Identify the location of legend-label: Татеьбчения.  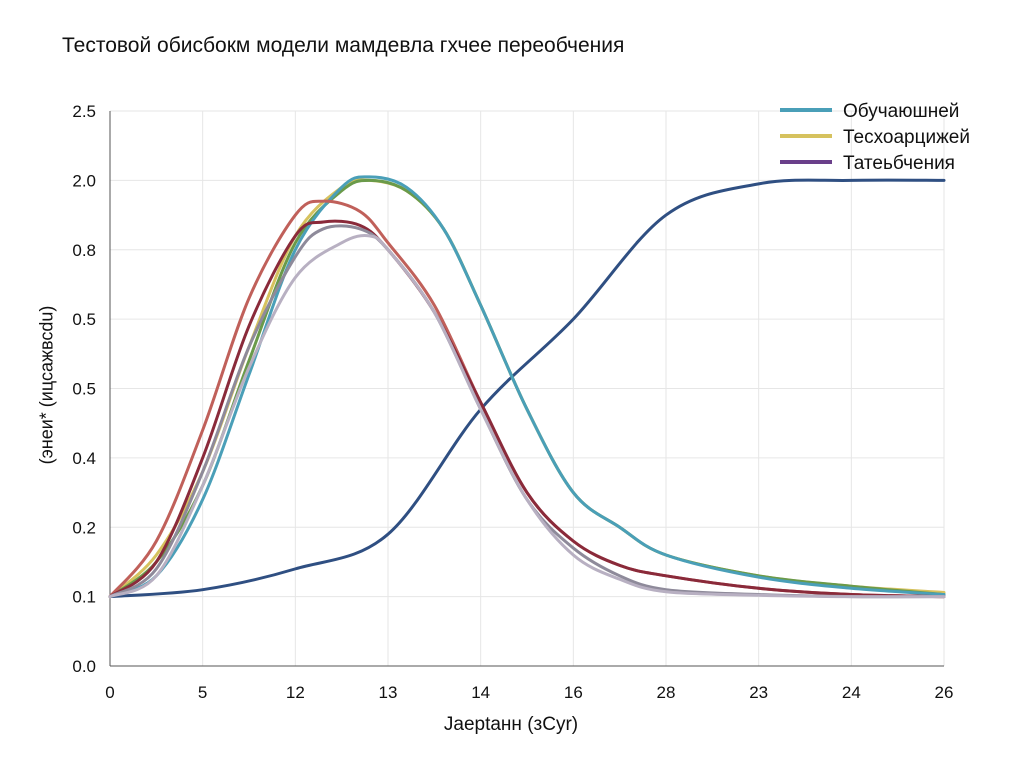
(899, 163).